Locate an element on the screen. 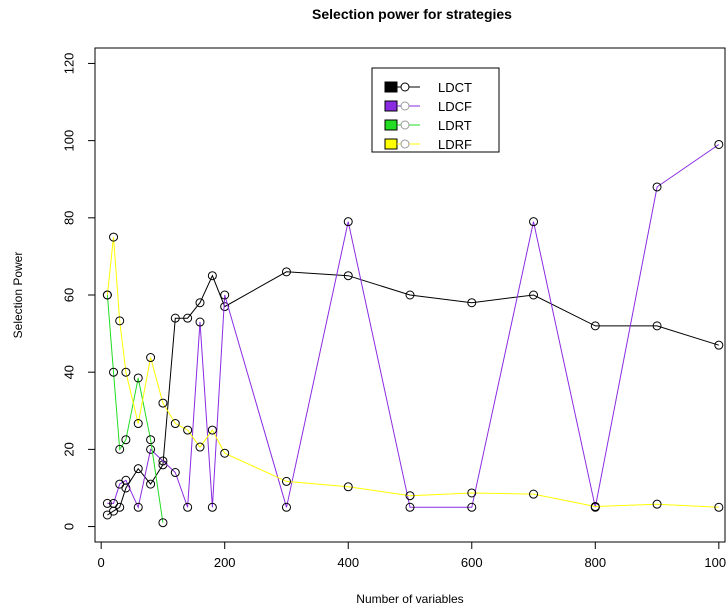 This screenshot has height=613, width=726. series-line is located at coordinates (135, 408).